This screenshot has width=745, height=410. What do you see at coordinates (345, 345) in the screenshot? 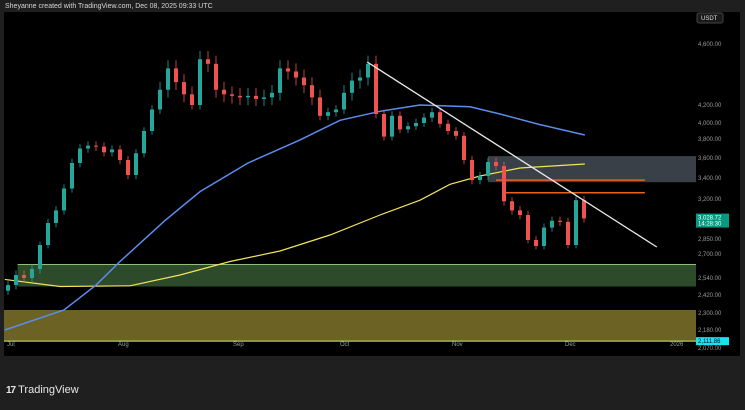
I see `time-tick-label: Oct` at bounding box center [345, 345].